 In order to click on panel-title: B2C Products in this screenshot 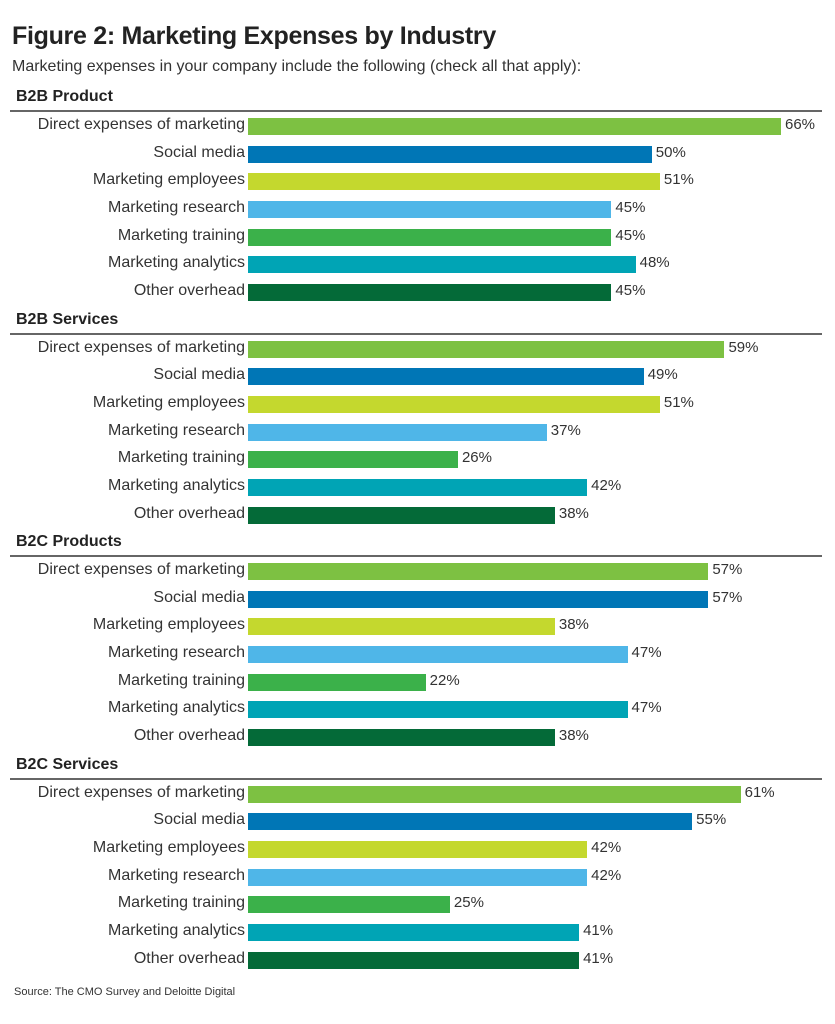, I will do `click(416, 544)`.